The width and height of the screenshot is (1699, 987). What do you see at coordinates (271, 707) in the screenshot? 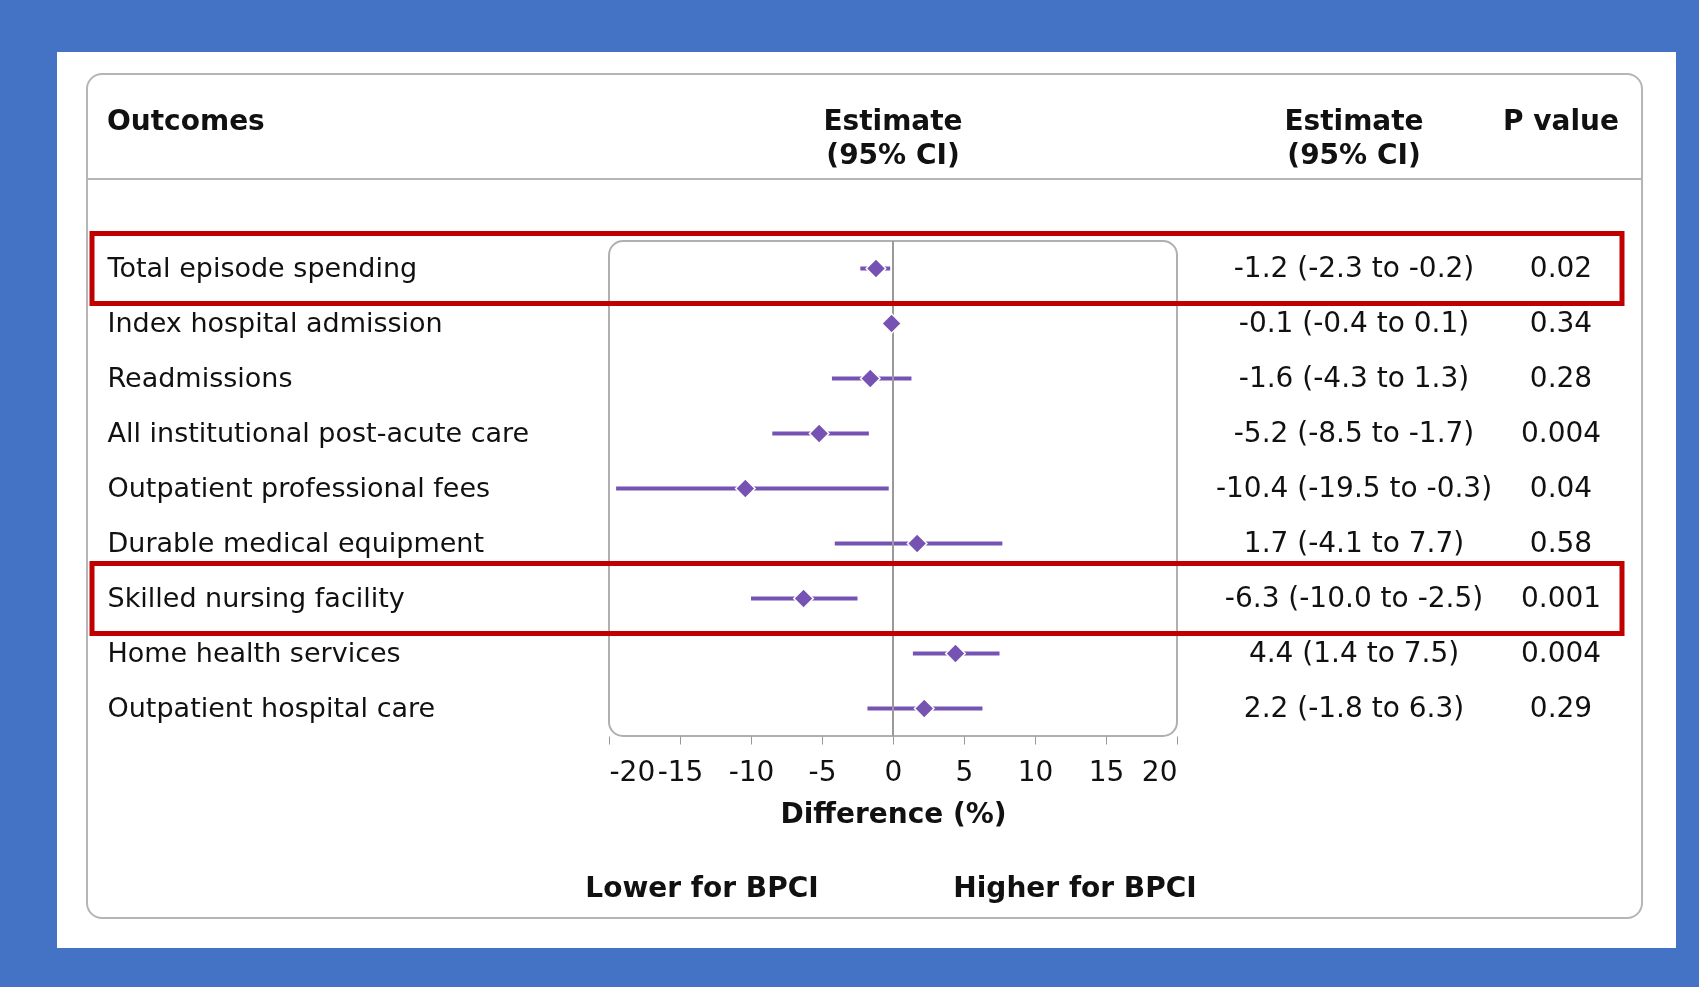
I see `y-tick-label: Outpatient hospital care` at bounding box center [271, 707].